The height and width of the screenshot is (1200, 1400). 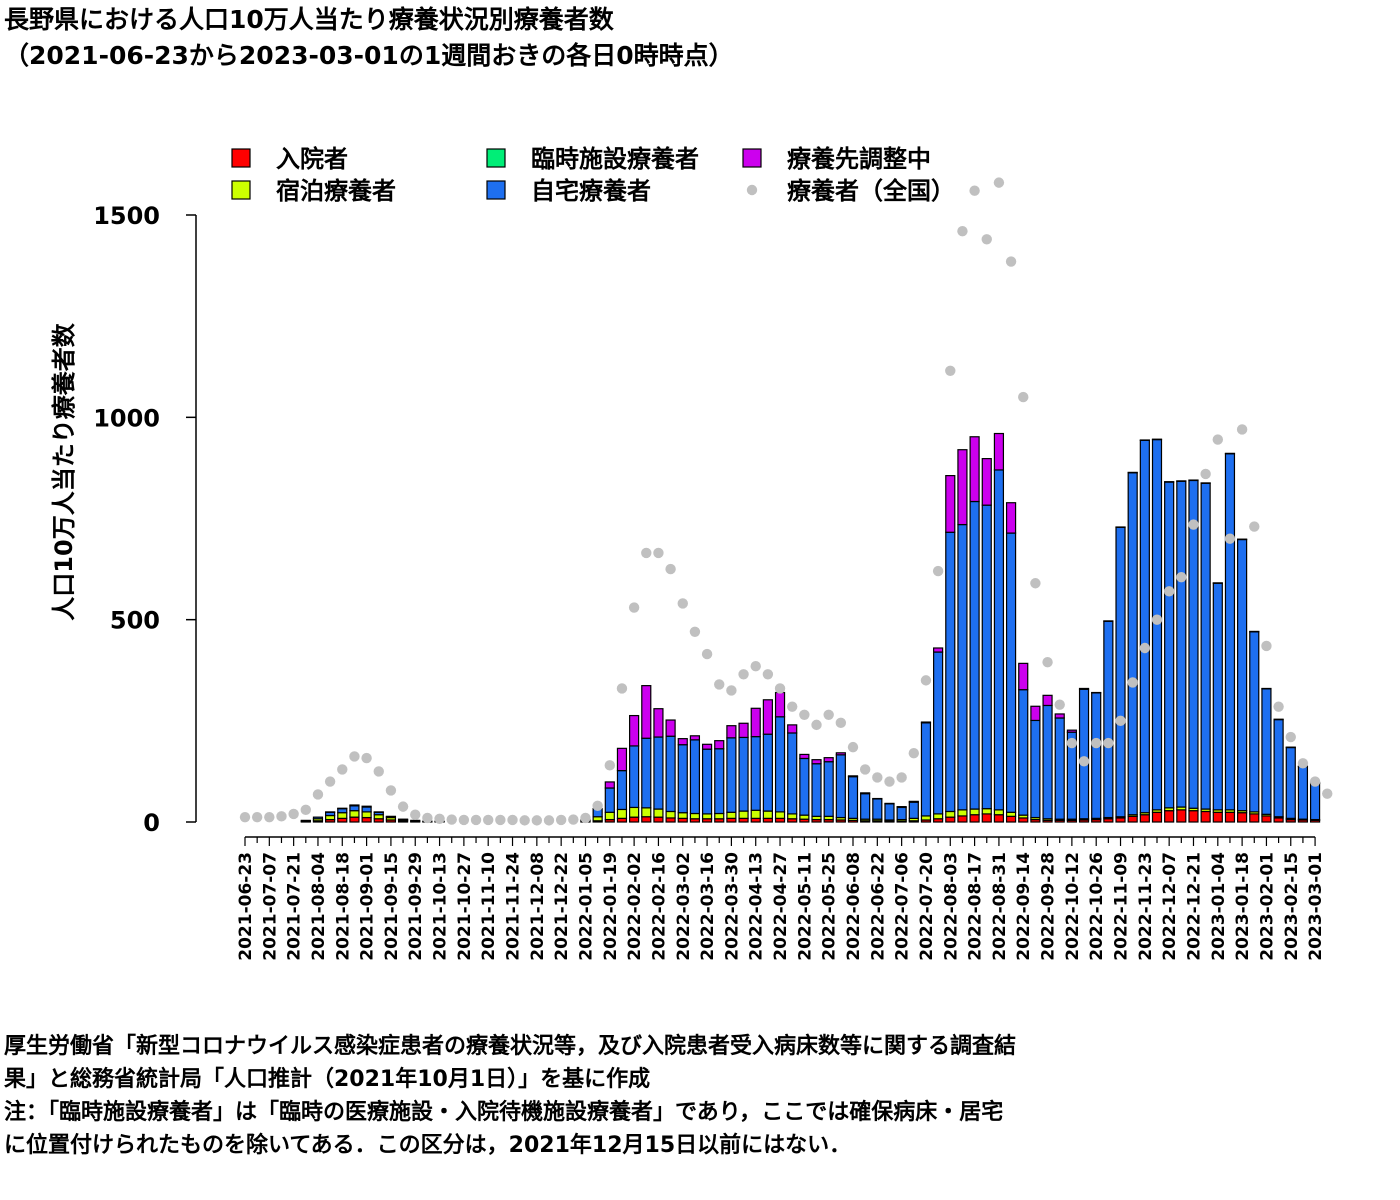 What do you see at coordinates (1316, 906) in the screenshot?
I see `x-tick-label-2023-03-01: 2023-03-01` at bounding box center [1316, 906].